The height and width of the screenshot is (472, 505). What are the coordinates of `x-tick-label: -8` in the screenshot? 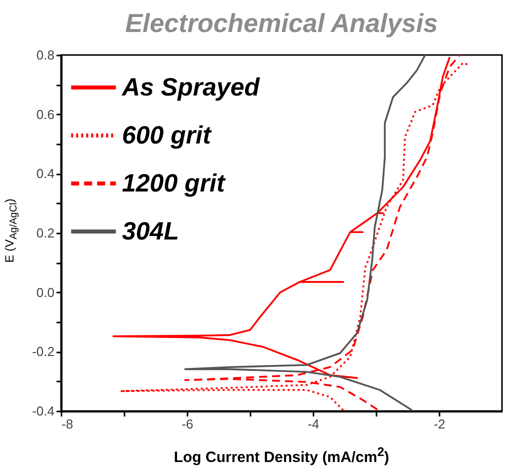 It's located at (68, 424).